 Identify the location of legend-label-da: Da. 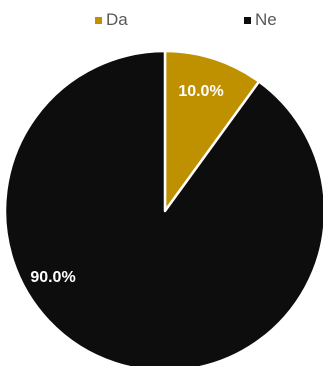
(117, 19).